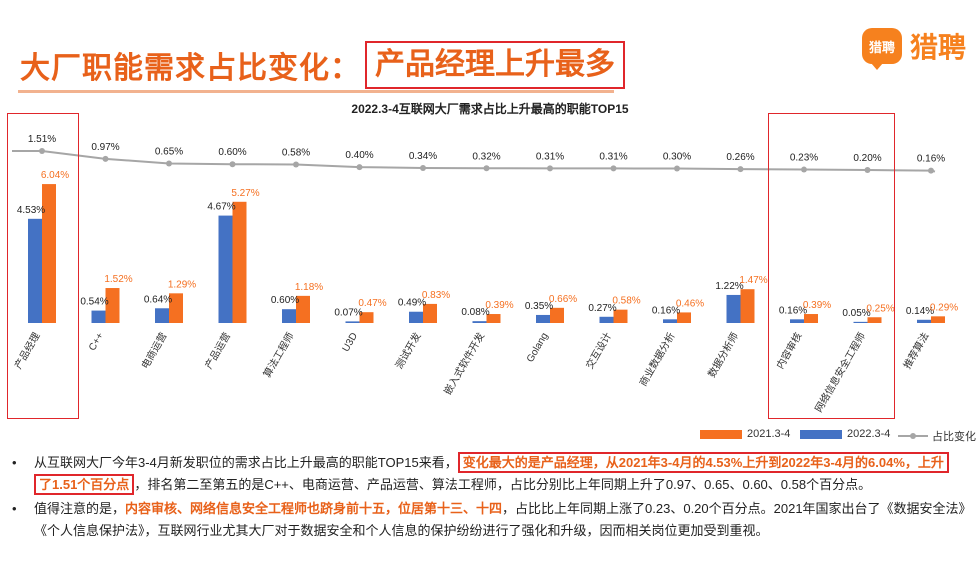  Describe the element at coordinates (412, 303) in the screenshot. I see `label-2022-6: 0.49%` at that location.